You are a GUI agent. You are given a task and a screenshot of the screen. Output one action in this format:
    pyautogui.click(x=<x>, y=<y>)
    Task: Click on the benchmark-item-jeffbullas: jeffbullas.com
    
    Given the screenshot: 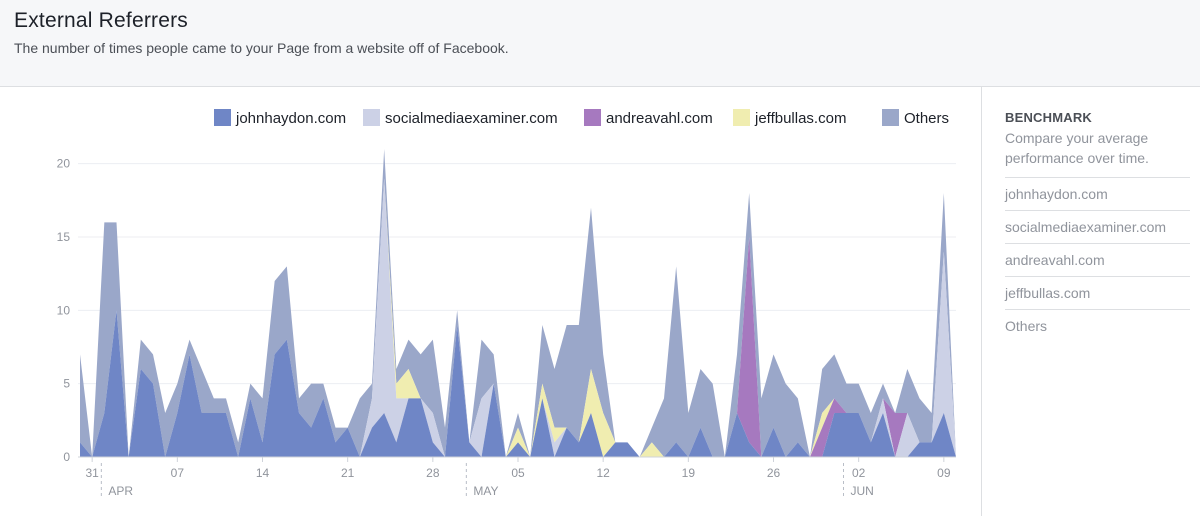 What is the action you would take?
    pyautogui.click(x=1097, y=292)
    